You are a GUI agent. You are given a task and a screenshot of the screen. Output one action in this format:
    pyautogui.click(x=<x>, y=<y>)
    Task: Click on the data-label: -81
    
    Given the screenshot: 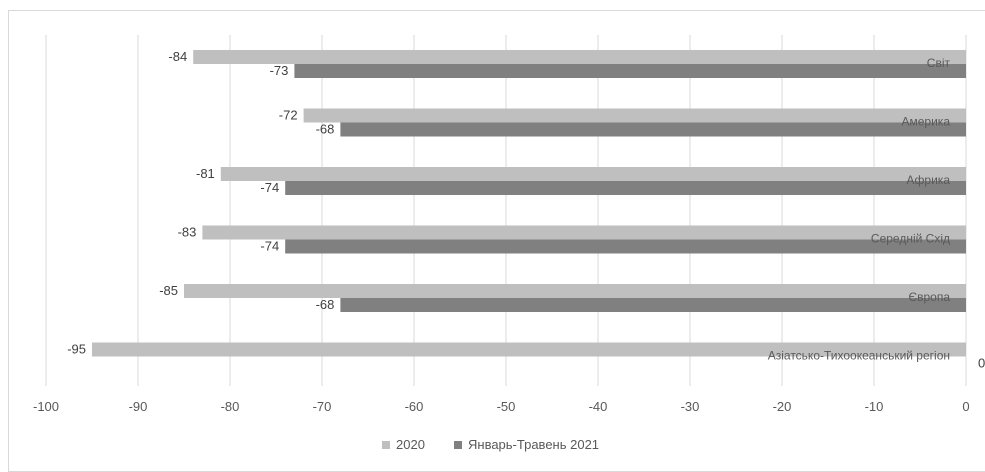 What is the action you would take?
    pyautogui.click(x=205, y=173)
    